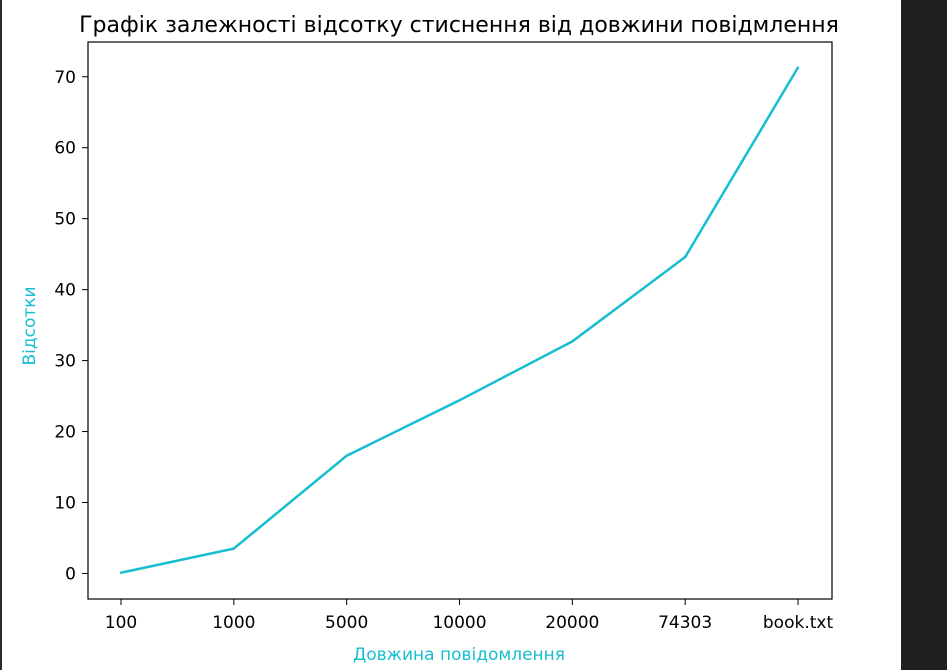 The image size is (947, 670). What do you see at coordinates (459, 655) in the screenshot?
I see `x-axis-label: Довжина повідомлення` at bounding box center [459, 655].